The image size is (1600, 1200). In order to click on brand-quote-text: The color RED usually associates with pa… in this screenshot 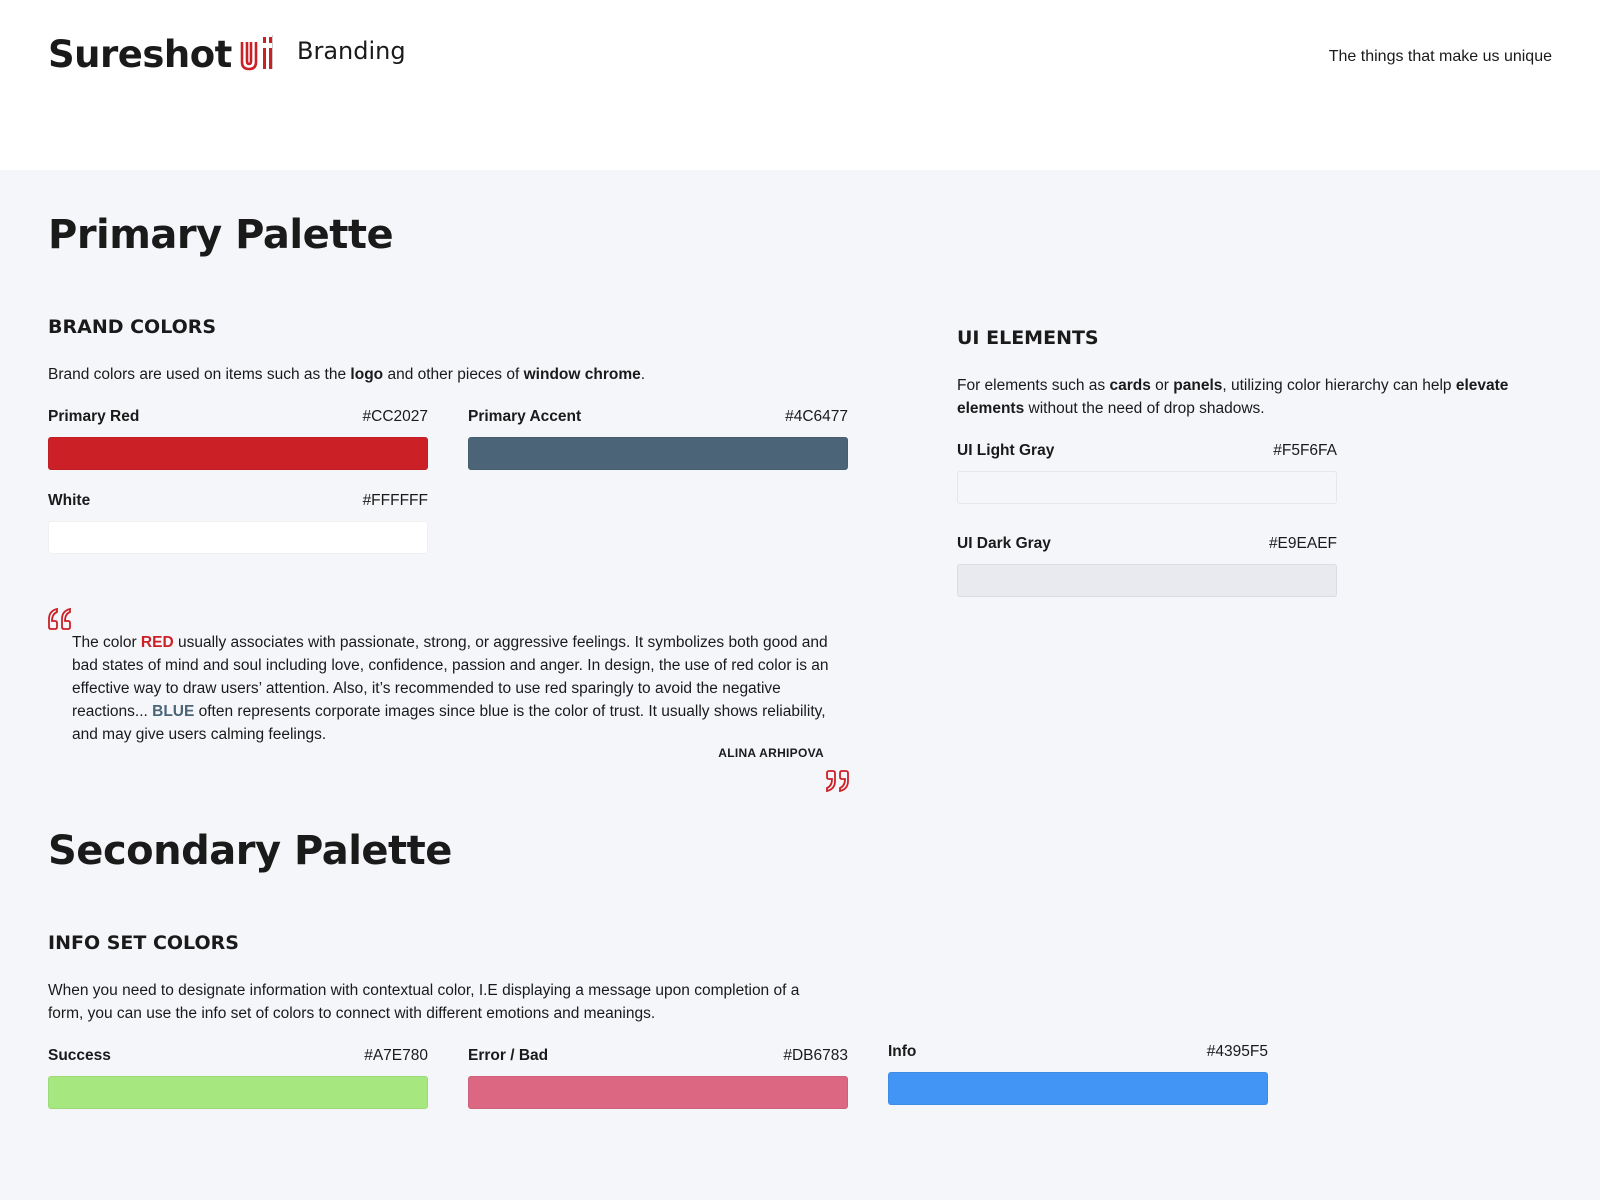, I will do `click(450, 688)`.